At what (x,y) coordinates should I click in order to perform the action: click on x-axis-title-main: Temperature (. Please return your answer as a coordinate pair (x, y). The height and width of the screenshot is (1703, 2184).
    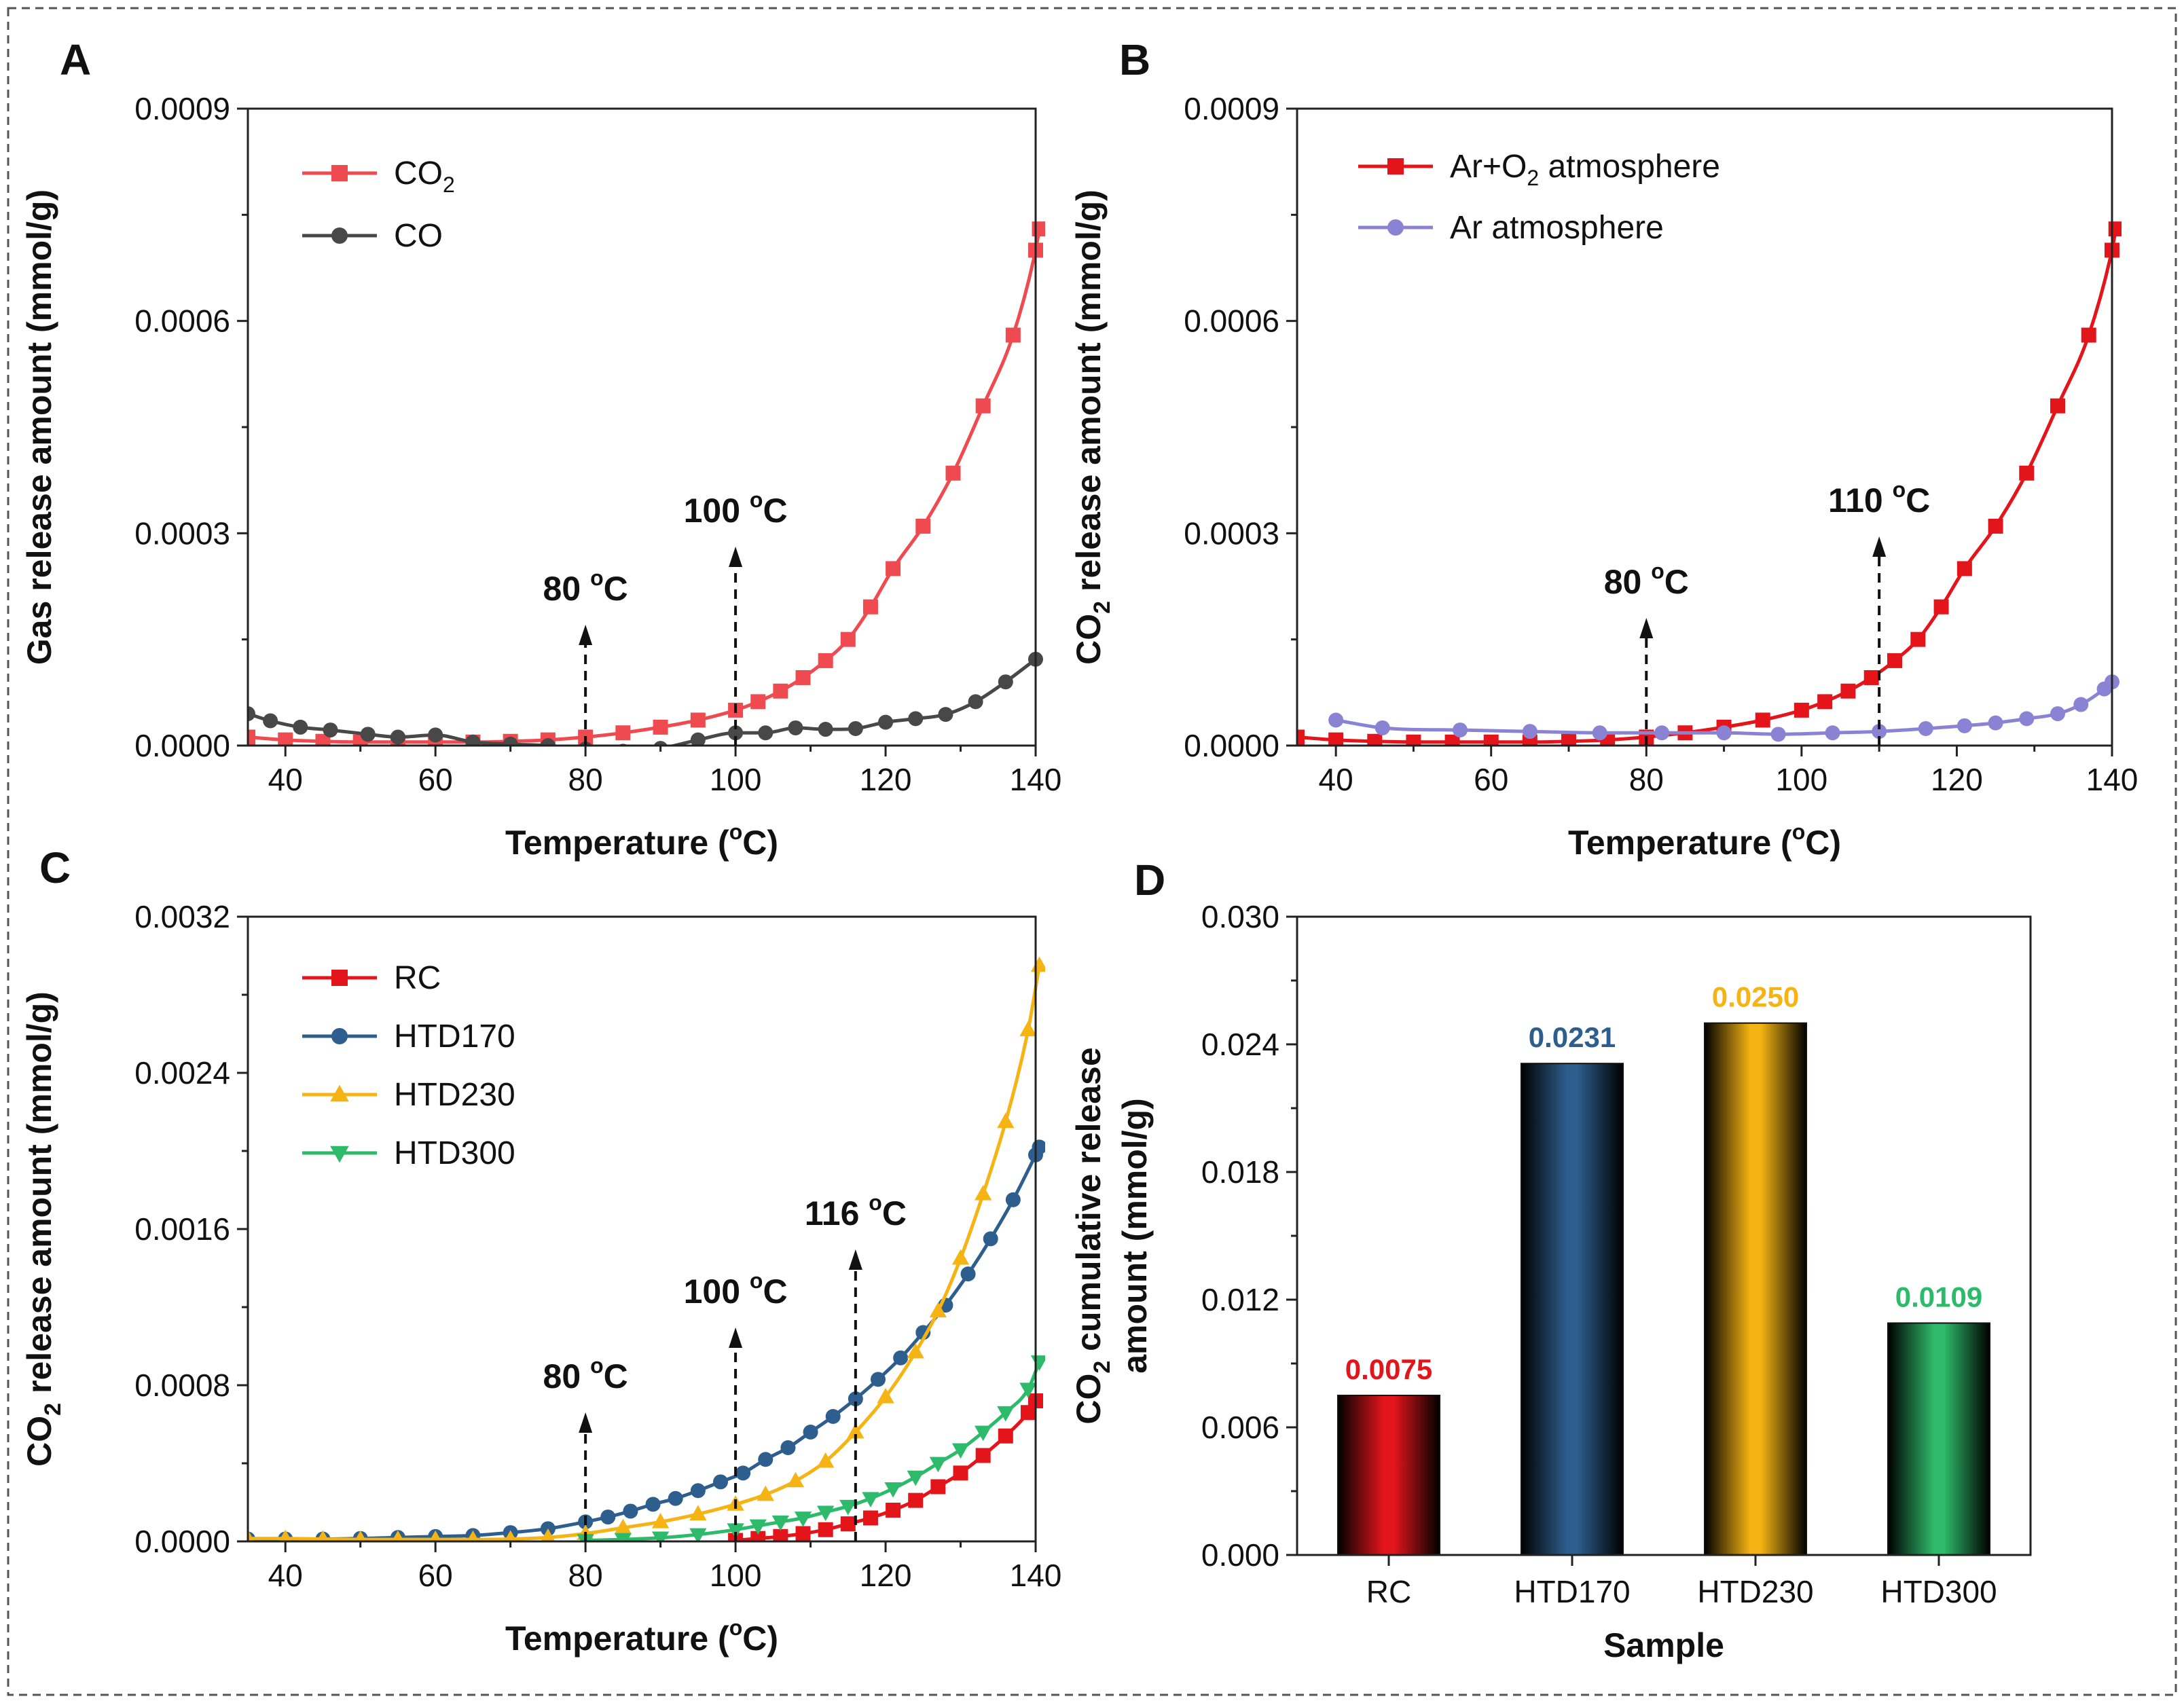
    Looking at the image, I should click on (1680, 843).